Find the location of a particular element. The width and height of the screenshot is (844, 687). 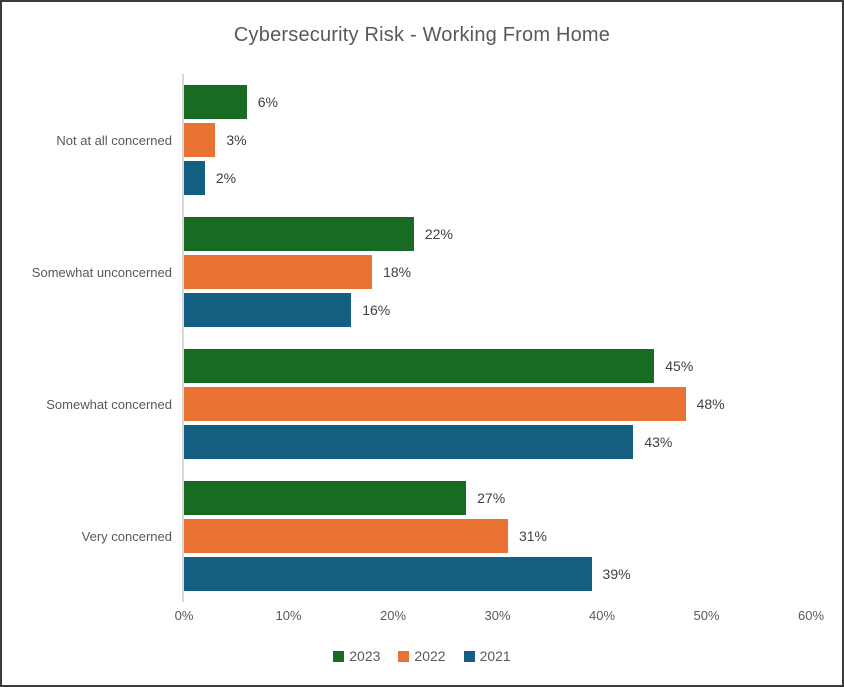

value-axis-line is located at coordinates (183, 338).